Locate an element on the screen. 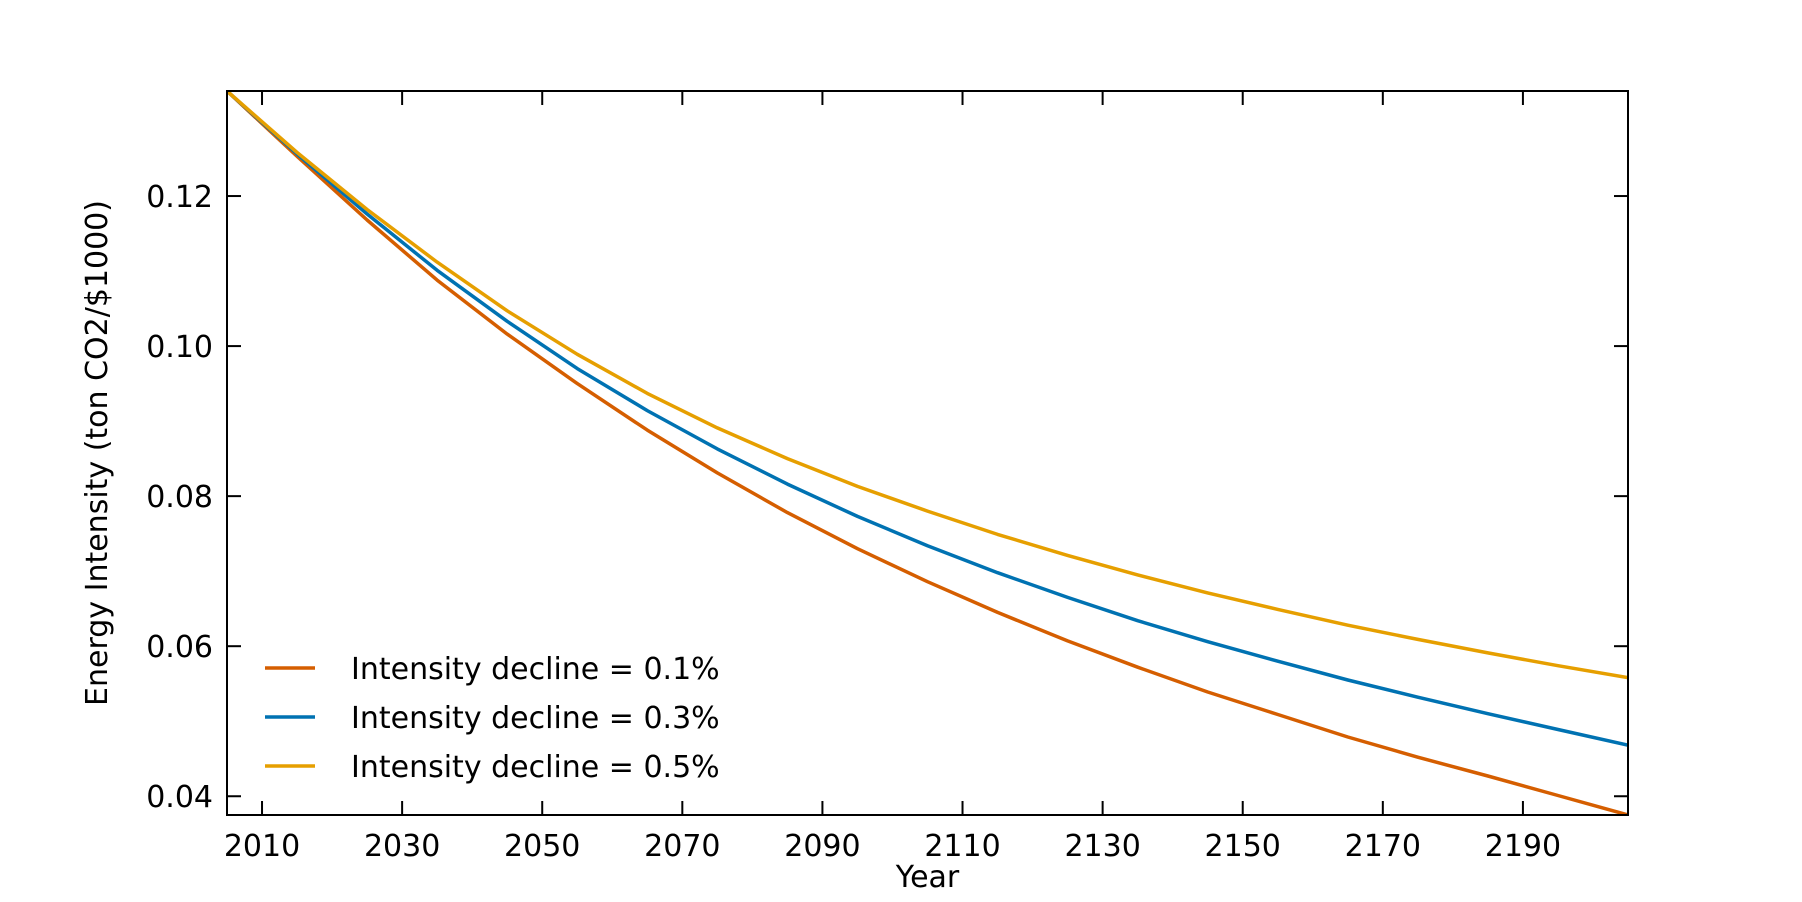  legend-item-3: Intensity decline = 0.5% is located at coordinates (492, 767).